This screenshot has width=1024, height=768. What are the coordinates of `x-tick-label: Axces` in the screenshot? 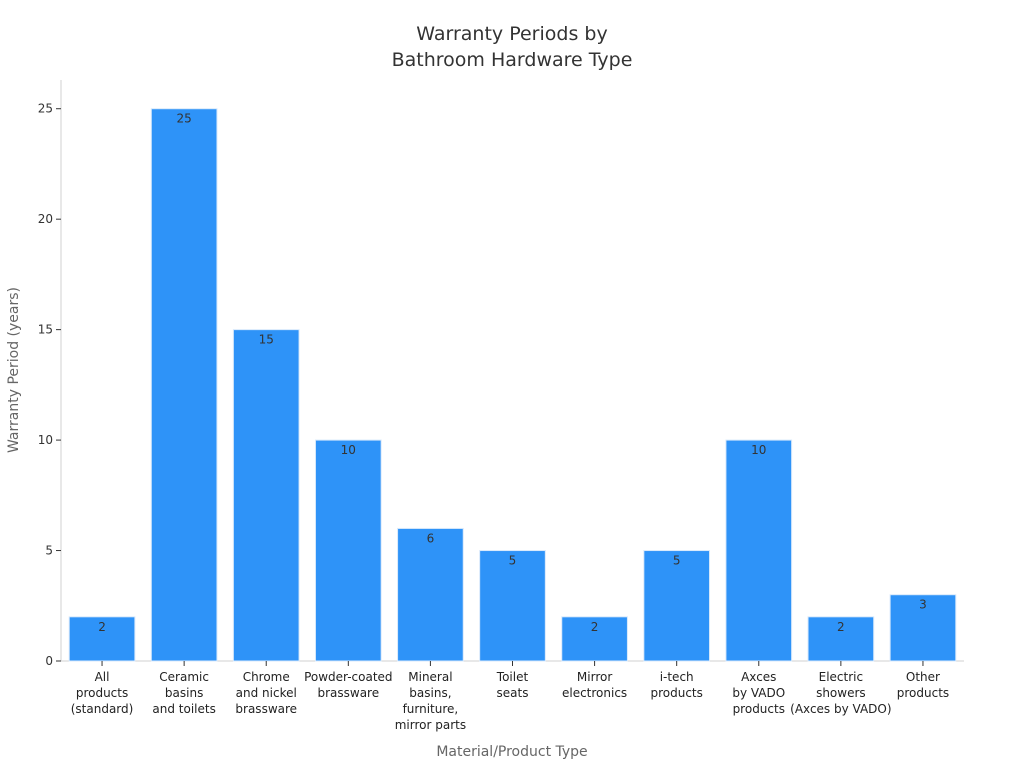 It's located at (758, 677).